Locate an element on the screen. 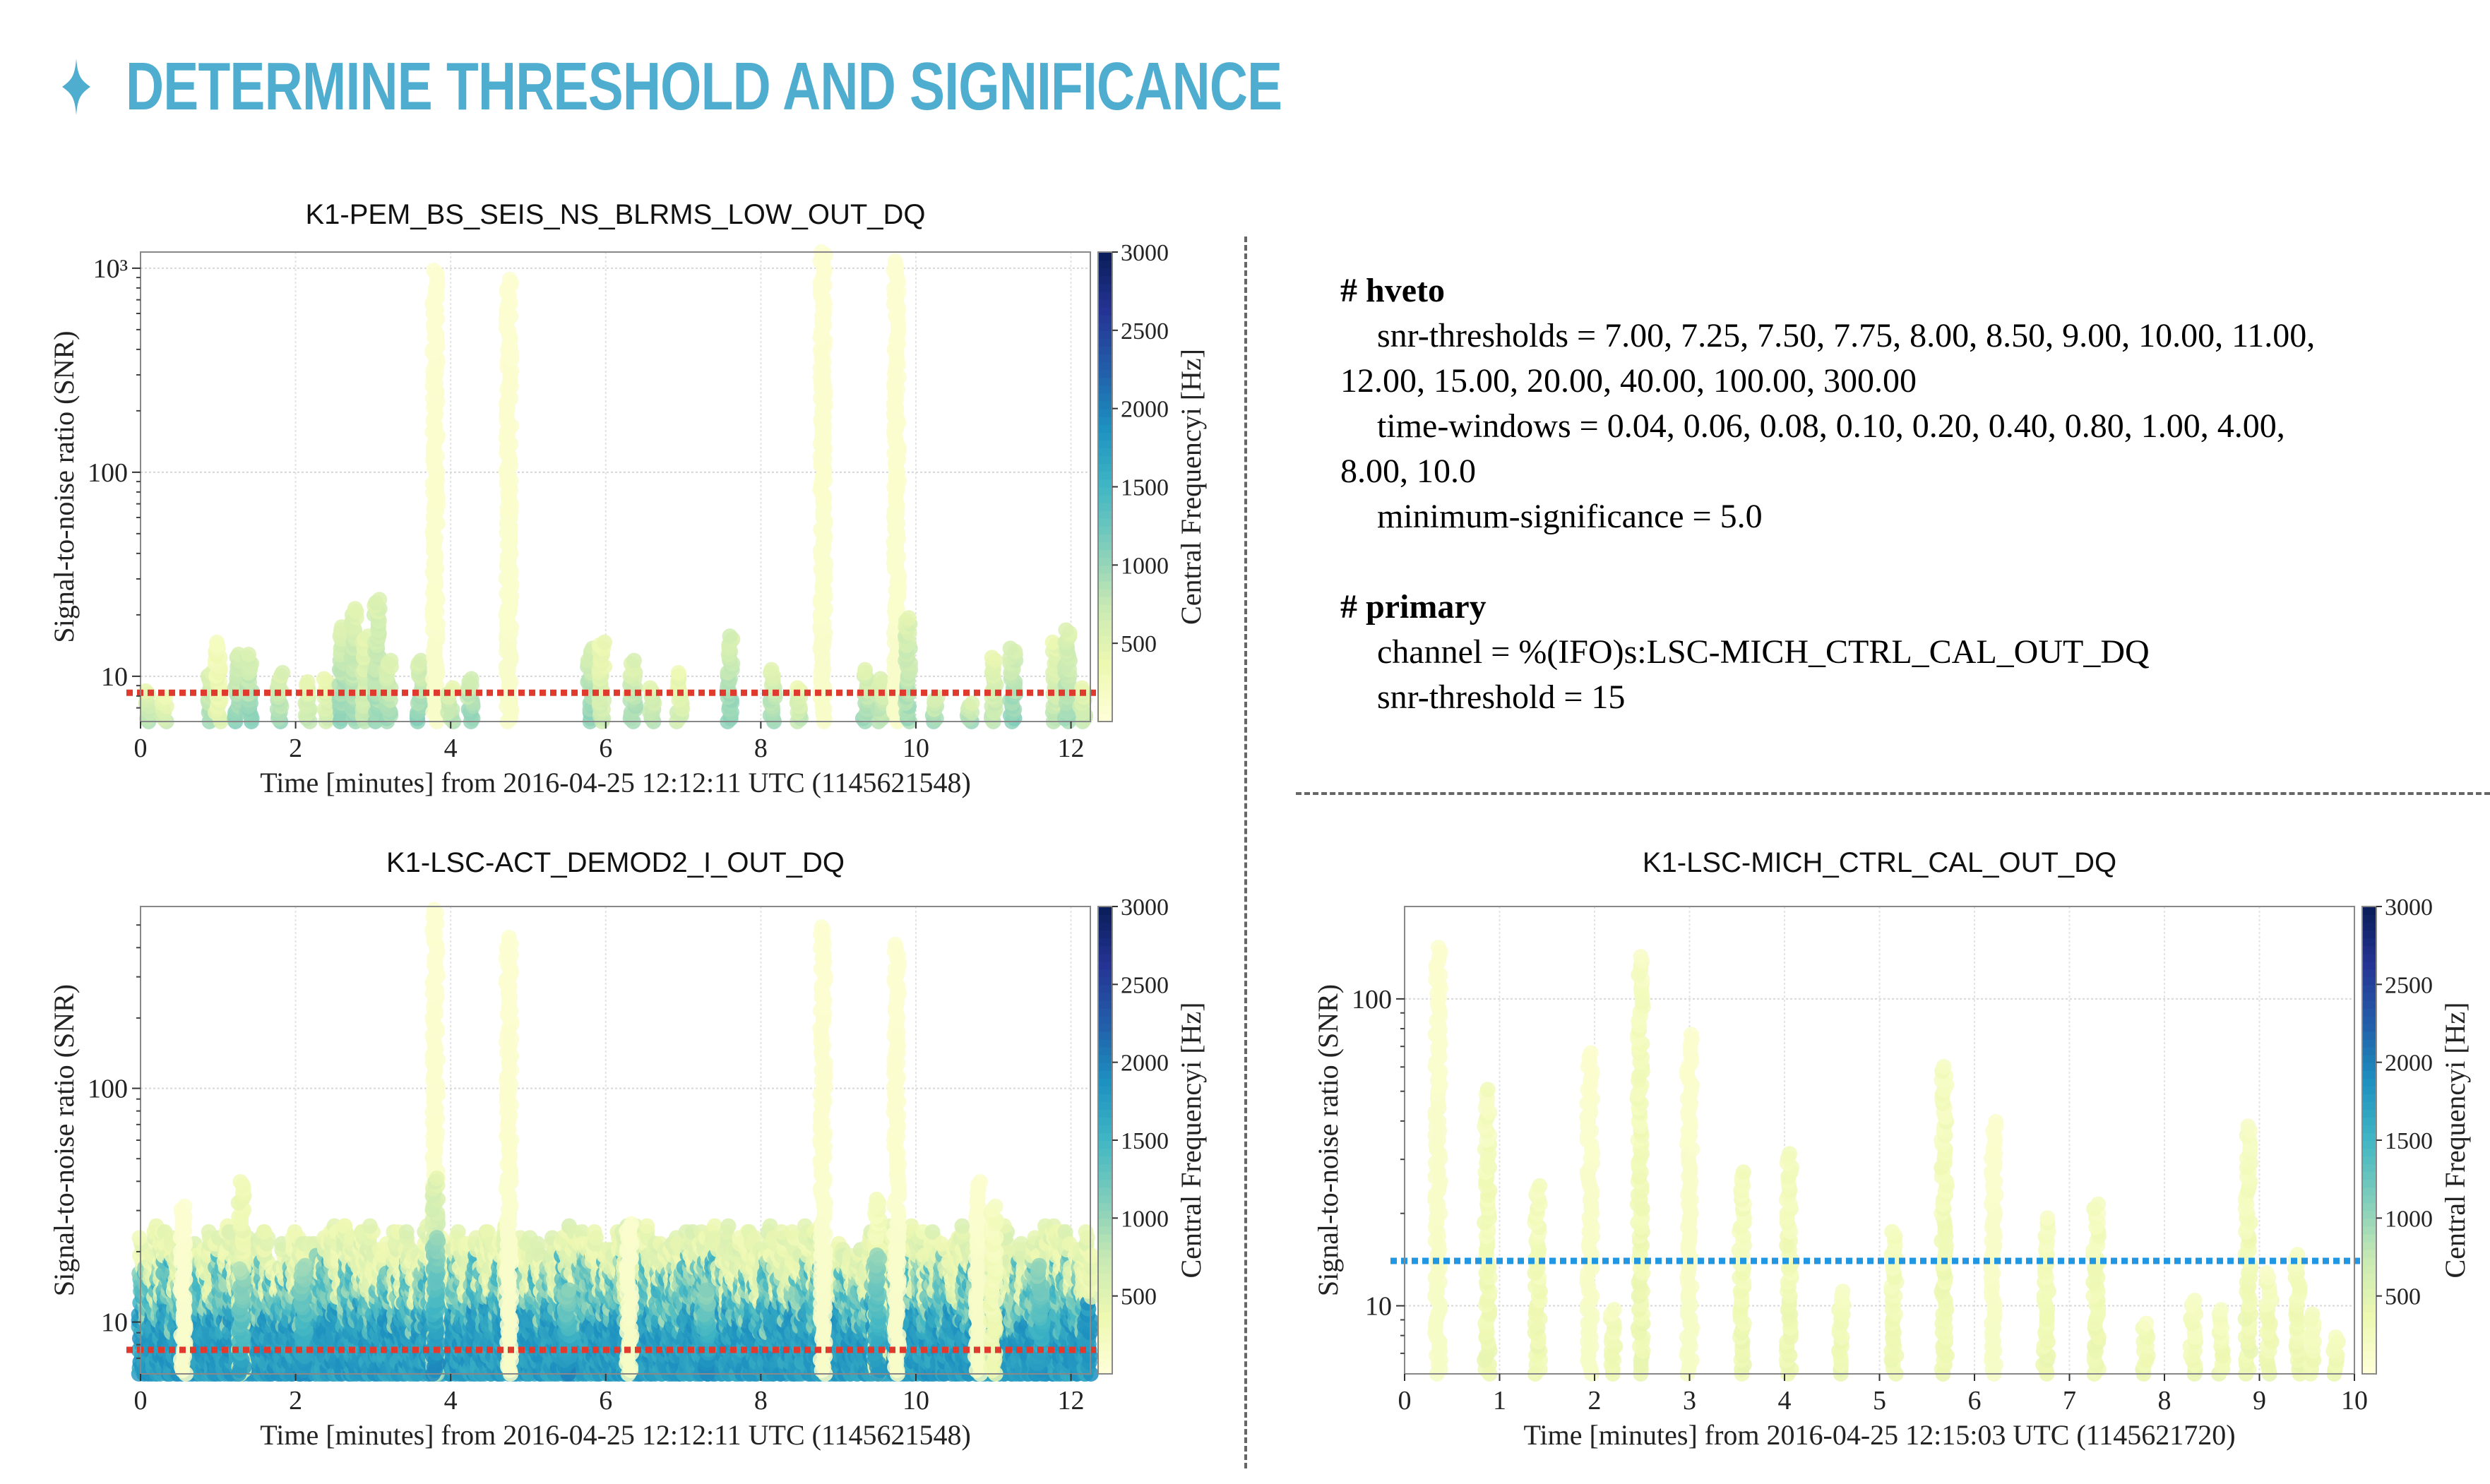  colorbar-tick-label: 1000 is located at coordinates (1145, 566).